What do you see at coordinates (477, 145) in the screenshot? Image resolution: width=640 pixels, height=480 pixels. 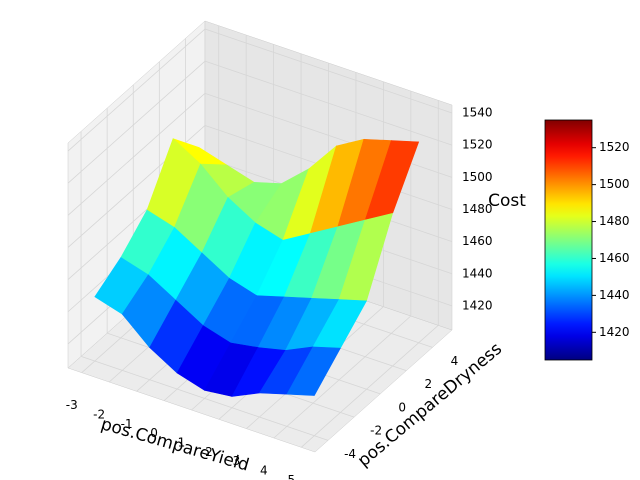 I see `z-tick-label: 1520` at bounding box center [477, 145].